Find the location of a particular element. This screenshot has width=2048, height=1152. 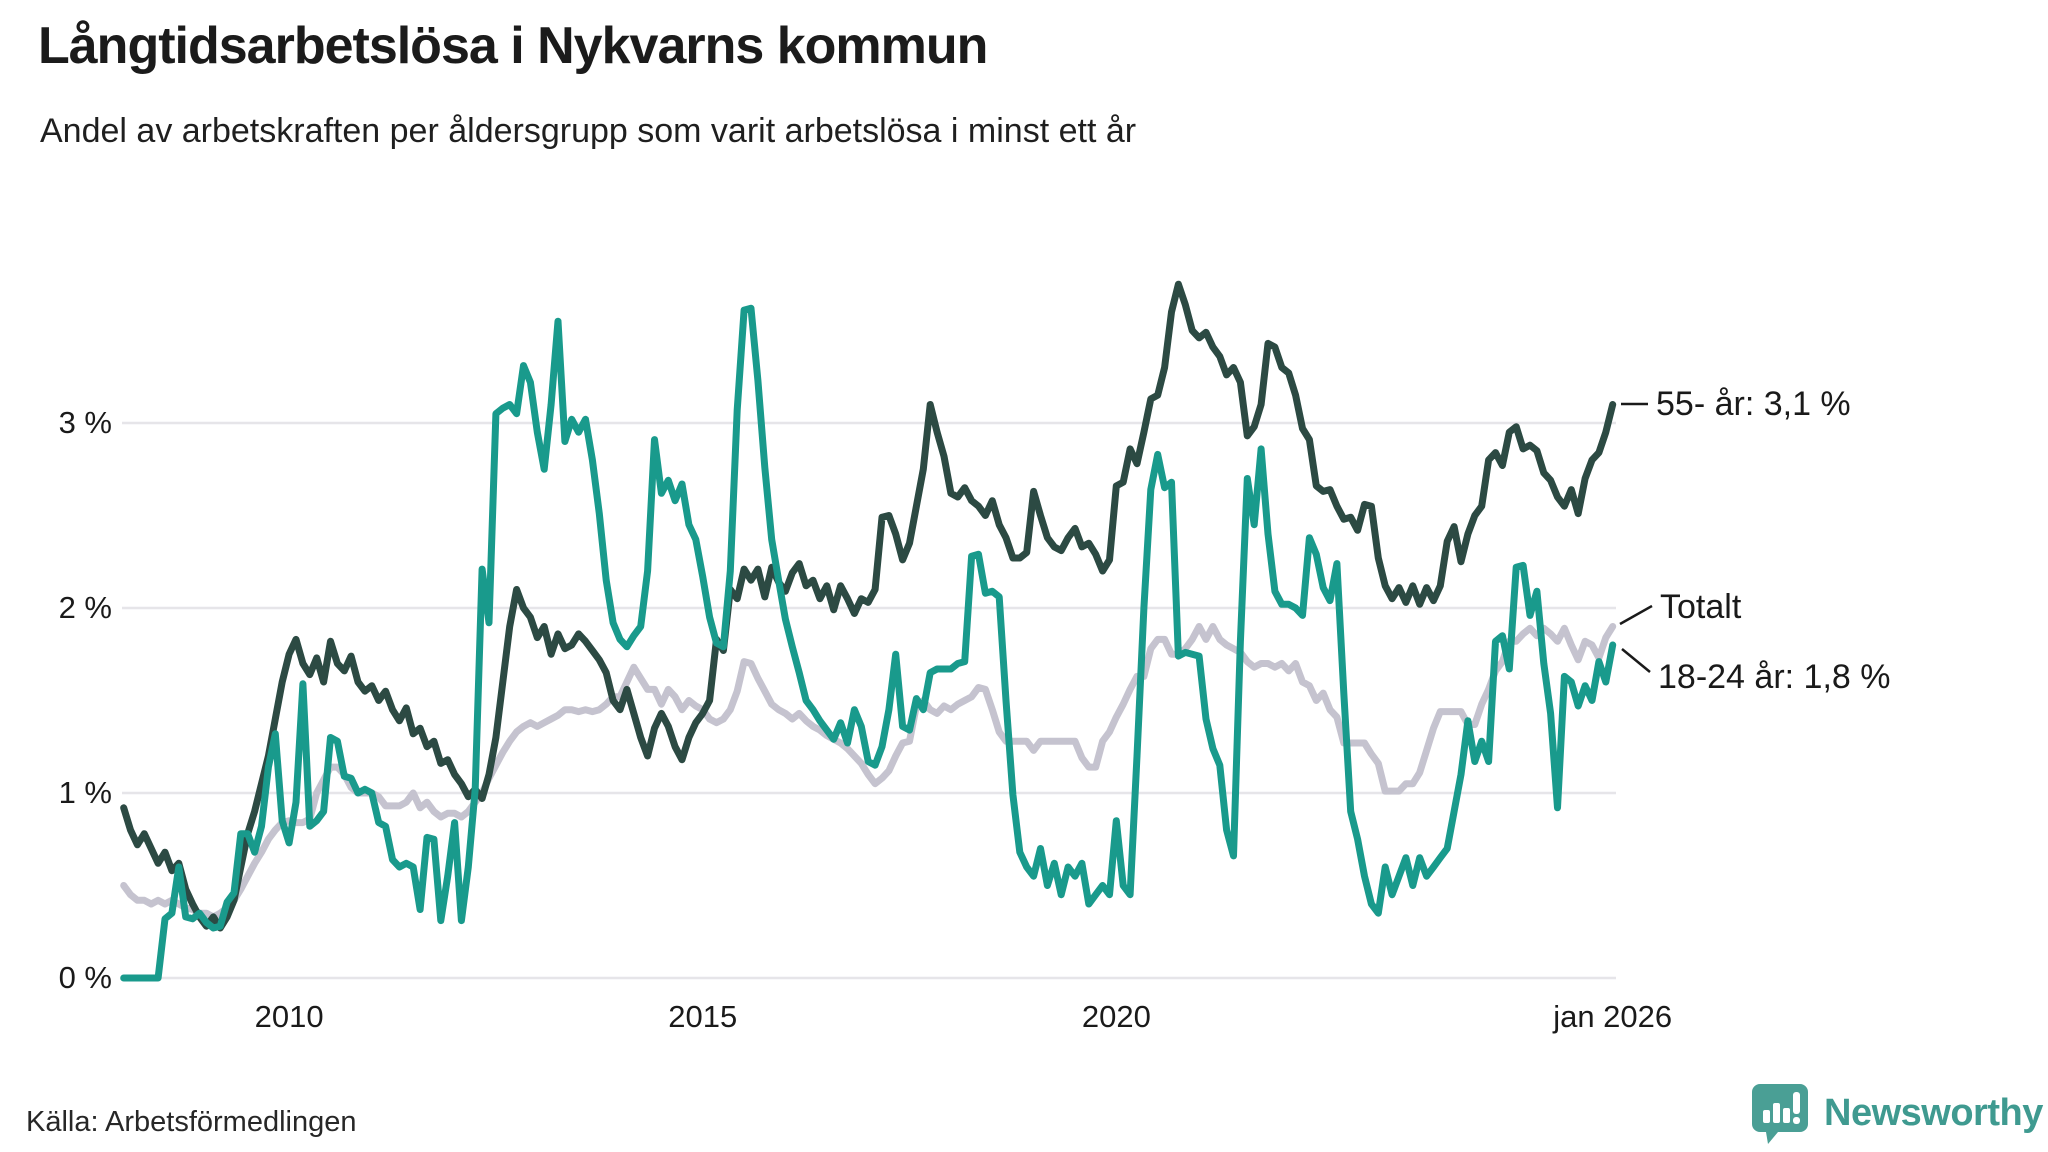

x-axis-tick-2010: 2010 is located at coordinates (289, 1016).